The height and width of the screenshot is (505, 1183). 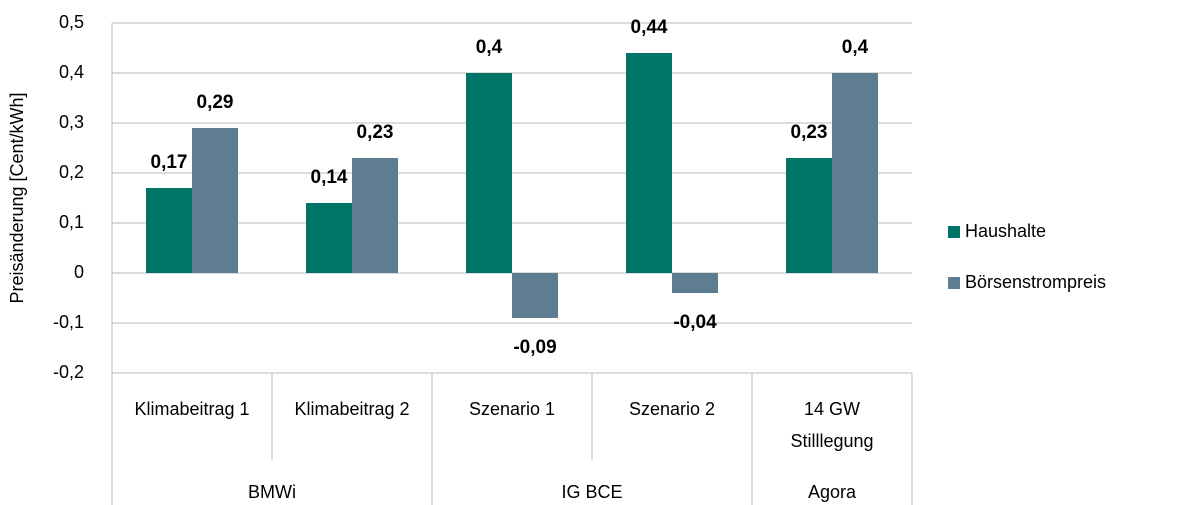 What do you see at coordinates (71, 122) in the screenshot?
I see `y-tick-label: 0,3` at bounding box center [71, 122].